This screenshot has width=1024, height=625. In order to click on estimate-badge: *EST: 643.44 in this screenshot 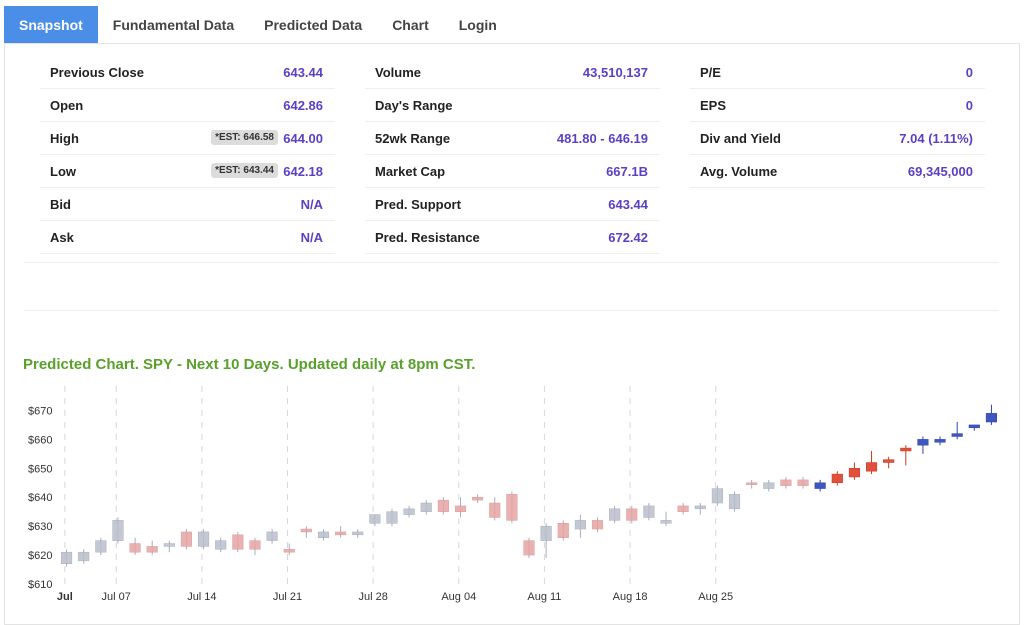, I will do `click(244, 170)`.